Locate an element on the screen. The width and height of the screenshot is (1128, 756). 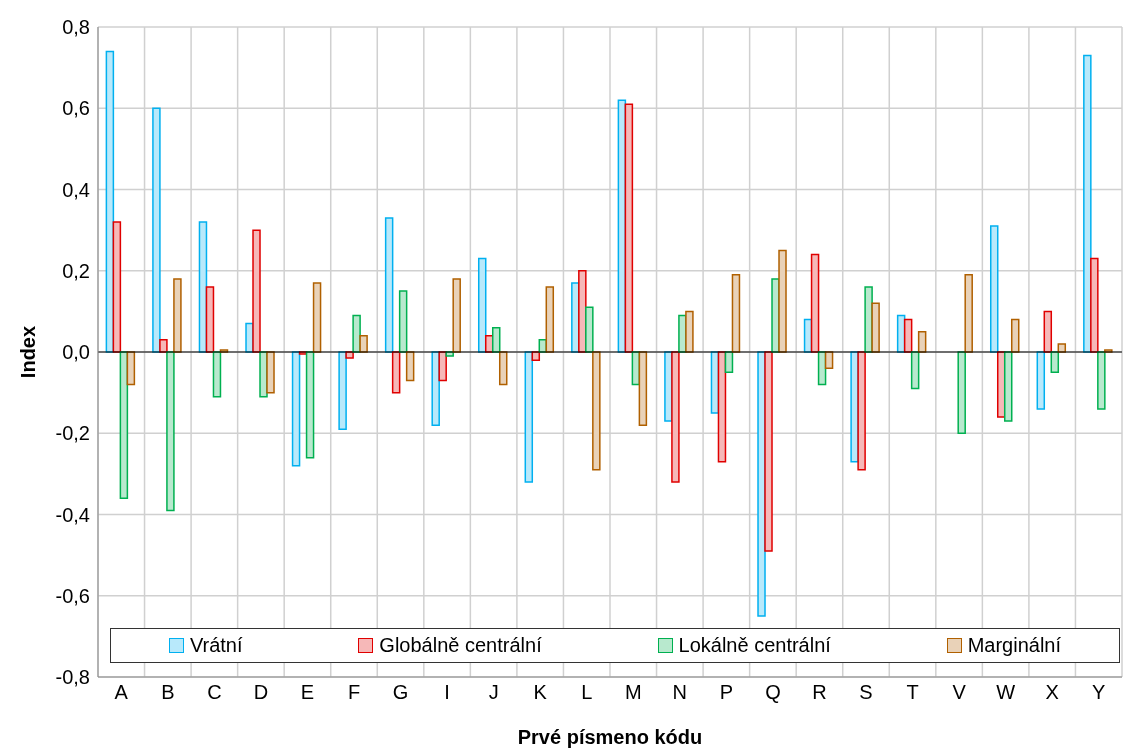
y-tick-label: -0,2 is located at coordinates (72, 433).